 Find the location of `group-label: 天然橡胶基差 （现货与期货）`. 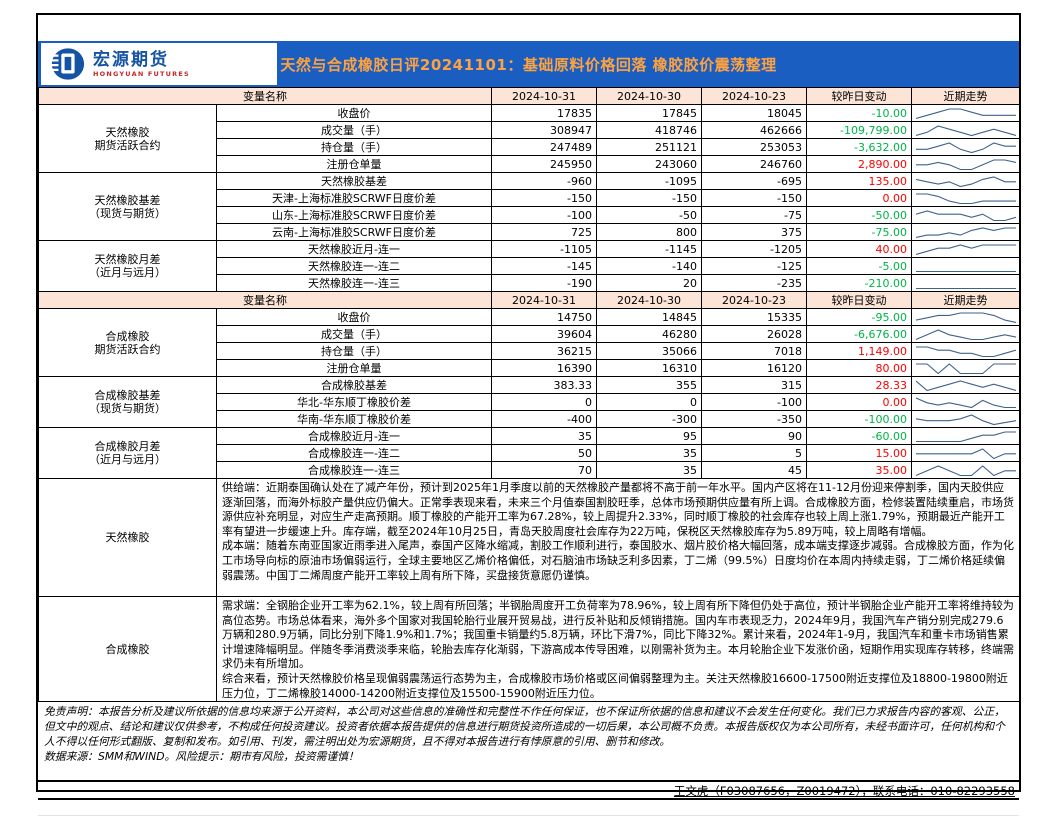

group-label: 天然橡胶基差 （现货与期货） is located at coordinates (127, 206).